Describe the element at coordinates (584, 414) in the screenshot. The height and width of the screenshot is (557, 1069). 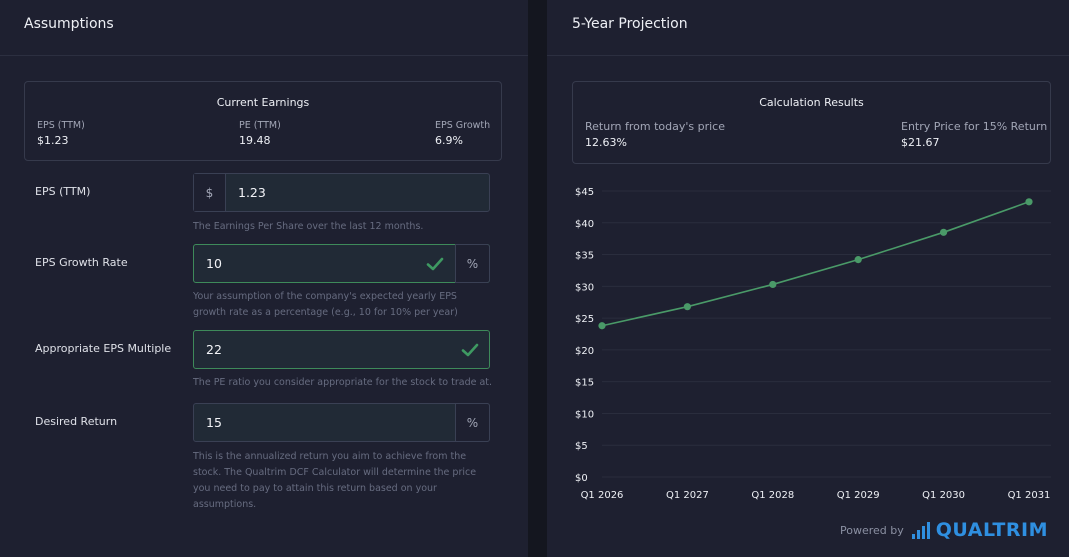
I see `y-tick-label: $10` at that location.